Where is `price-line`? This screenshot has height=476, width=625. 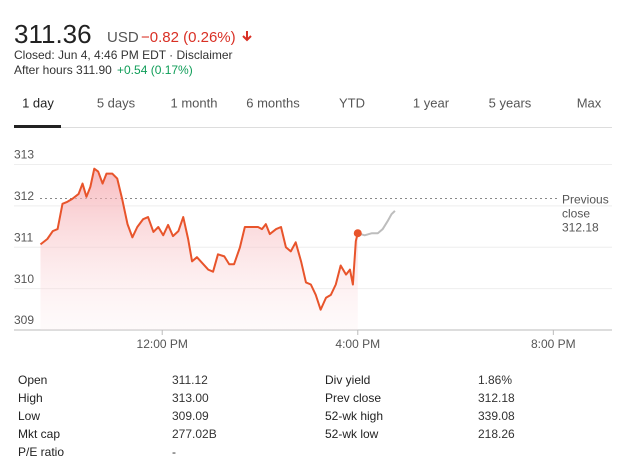 price-line is located at coordinates (376, 223).